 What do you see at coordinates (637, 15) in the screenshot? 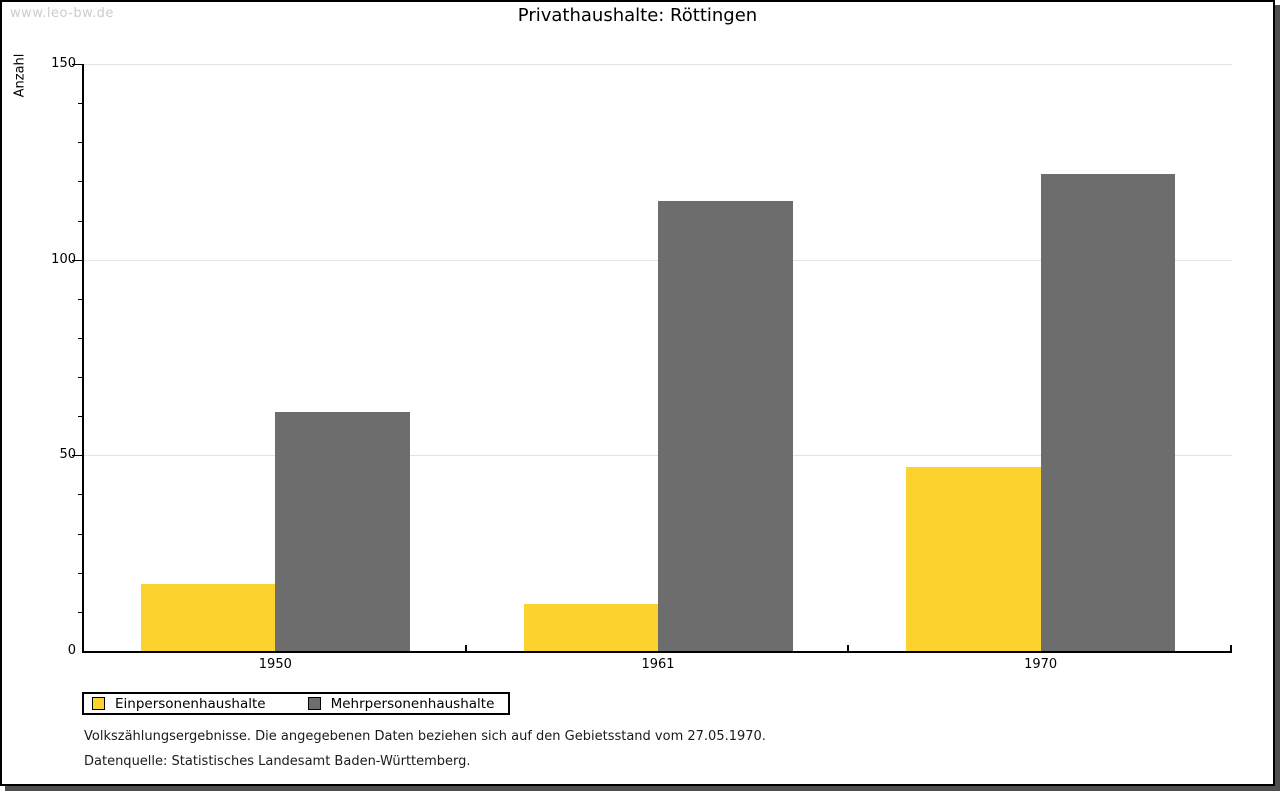
I see `chart-title: Privathaushalte: Röttingen` at bounding box center [637, 15].